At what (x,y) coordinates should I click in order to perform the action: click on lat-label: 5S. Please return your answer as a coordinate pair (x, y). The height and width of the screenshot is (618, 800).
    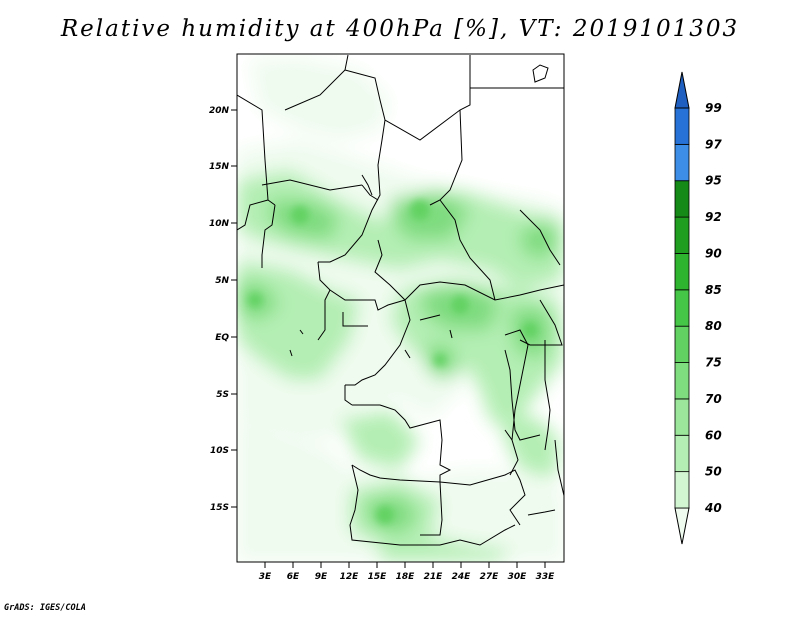
    Looking at the image, I should click on (222, 395).